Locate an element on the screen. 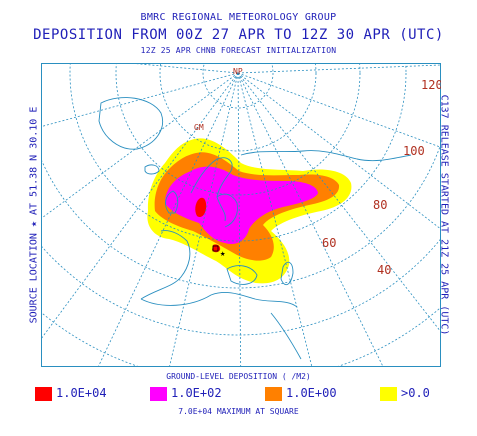 The height and width of the screenshot is (436, 477). contour-1e2 is located at coordinates (241, 205).